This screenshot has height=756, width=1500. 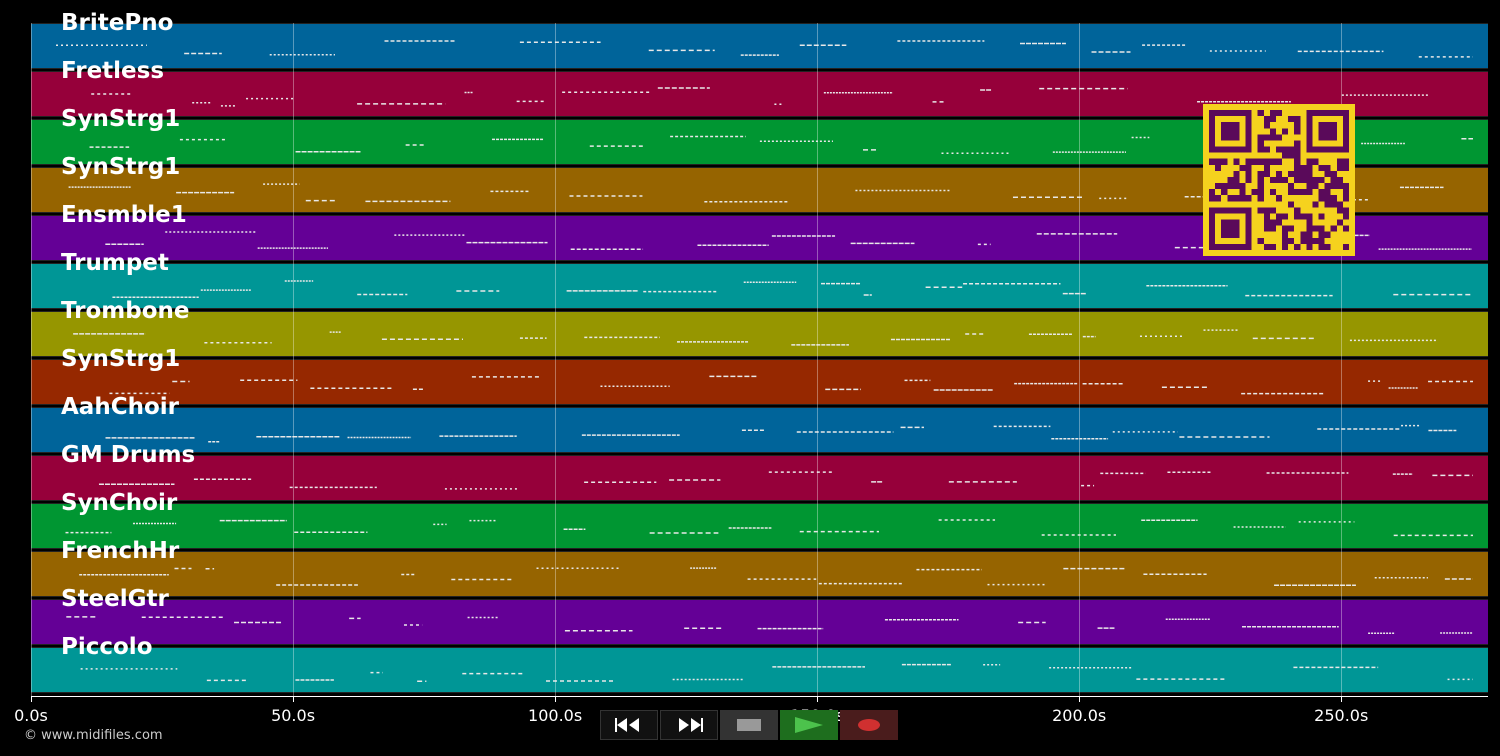 I want to click on record-button, so click(x=869, y=725).